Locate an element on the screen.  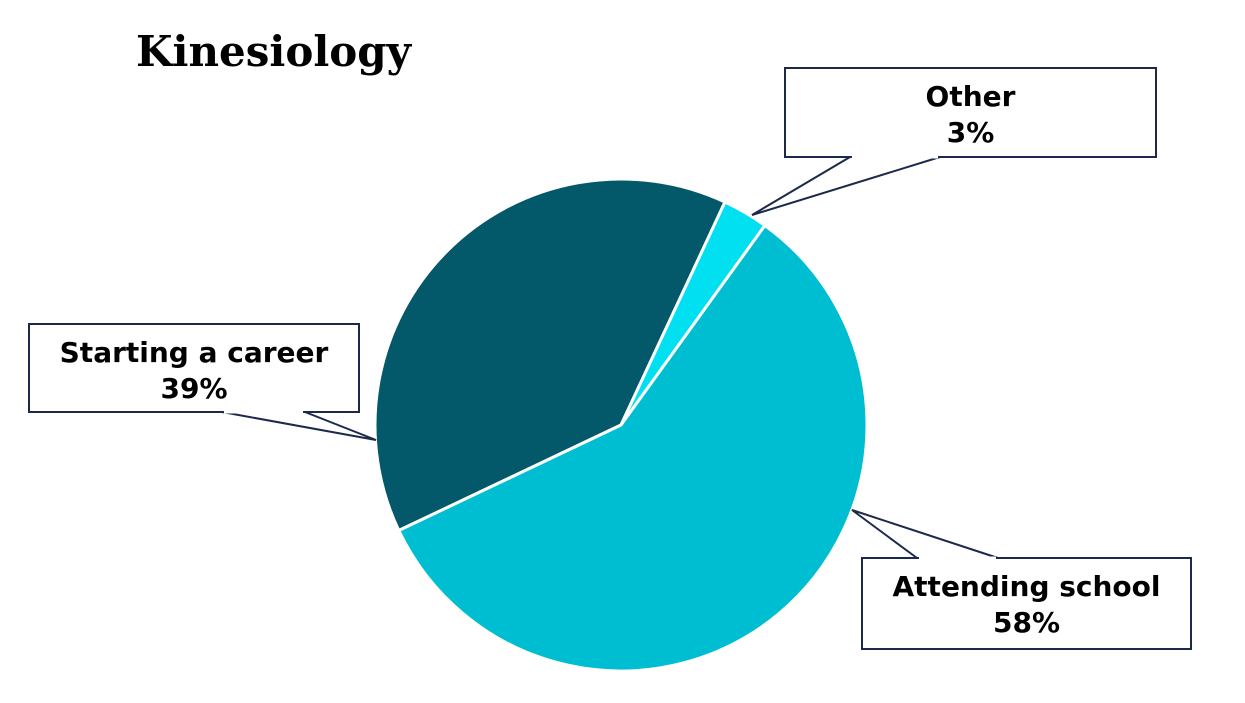
slice-label: Other is located at coordinates (971, 96).